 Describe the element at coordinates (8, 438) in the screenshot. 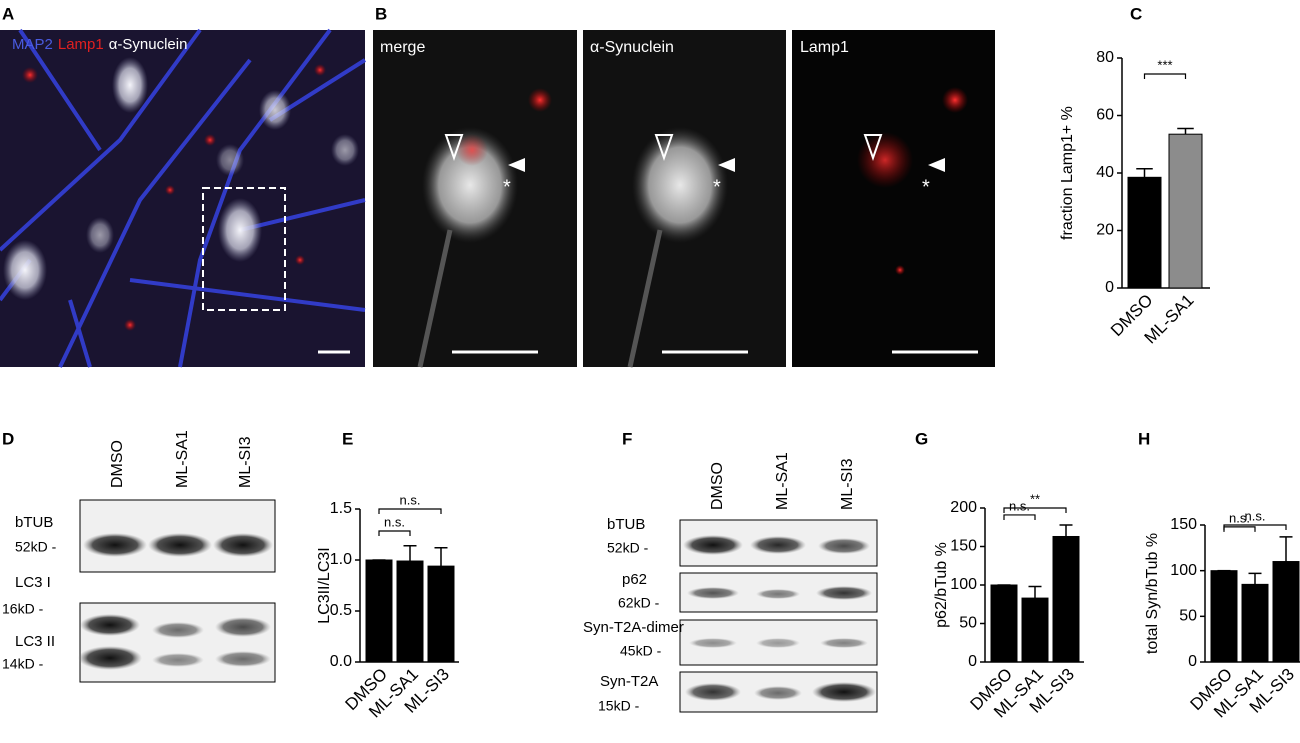

I see `panel-label: D` at that location.